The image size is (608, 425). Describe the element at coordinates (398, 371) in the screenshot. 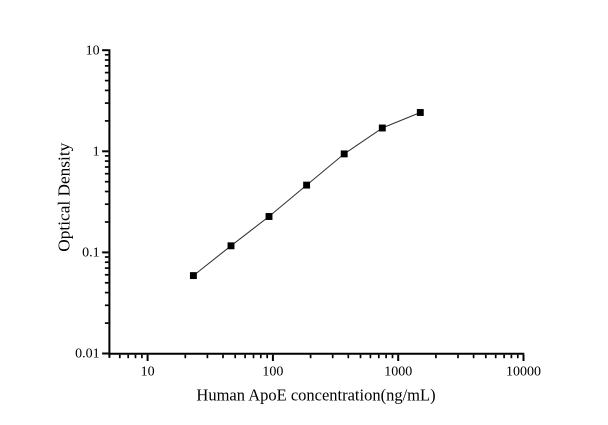

I see `svg-text: 1000` at that location.